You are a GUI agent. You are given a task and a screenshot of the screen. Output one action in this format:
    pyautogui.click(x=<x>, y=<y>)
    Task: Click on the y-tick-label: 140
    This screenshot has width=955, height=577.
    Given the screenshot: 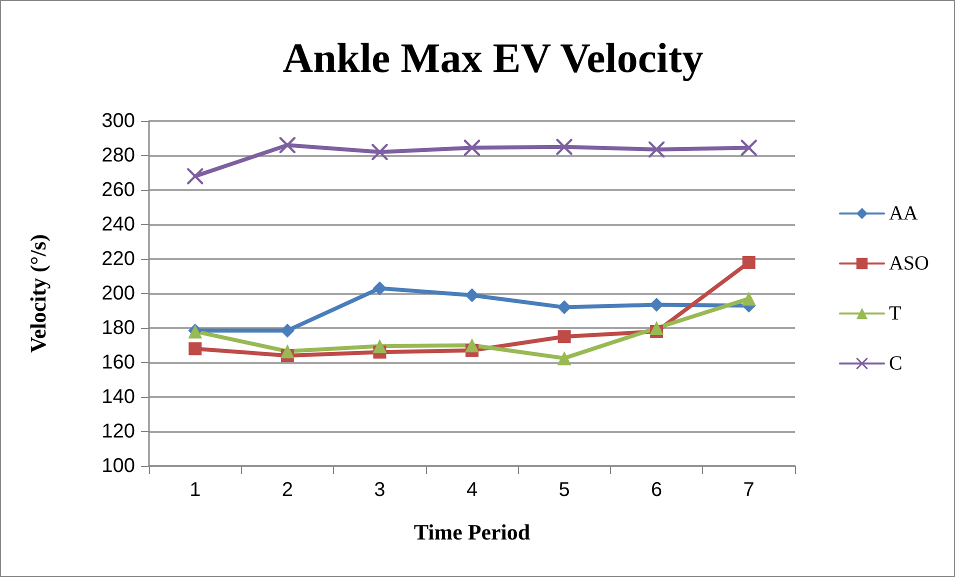 What is the action you would take?
    pyautogui.click(x=118, y=397)
    